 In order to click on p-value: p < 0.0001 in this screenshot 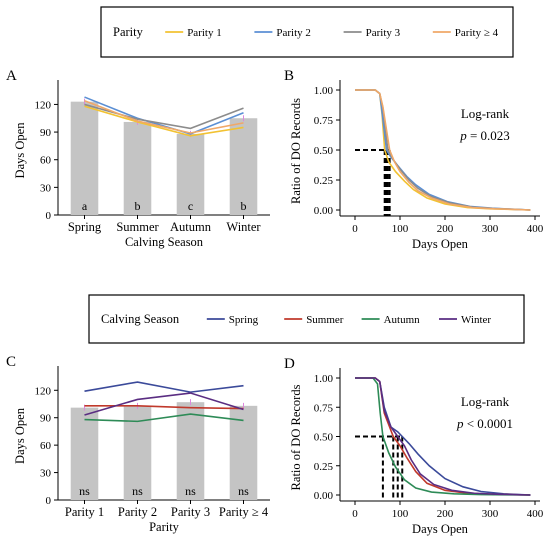, I will do `click(484, 423)`.